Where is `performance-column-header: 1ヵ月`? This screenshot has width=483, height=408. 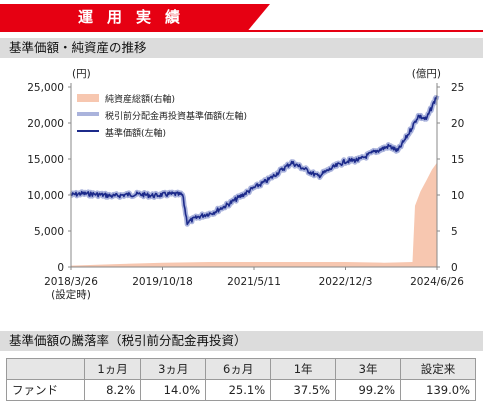
performance-column-header: 1ヵ月 is located at coordinates (112, 369).